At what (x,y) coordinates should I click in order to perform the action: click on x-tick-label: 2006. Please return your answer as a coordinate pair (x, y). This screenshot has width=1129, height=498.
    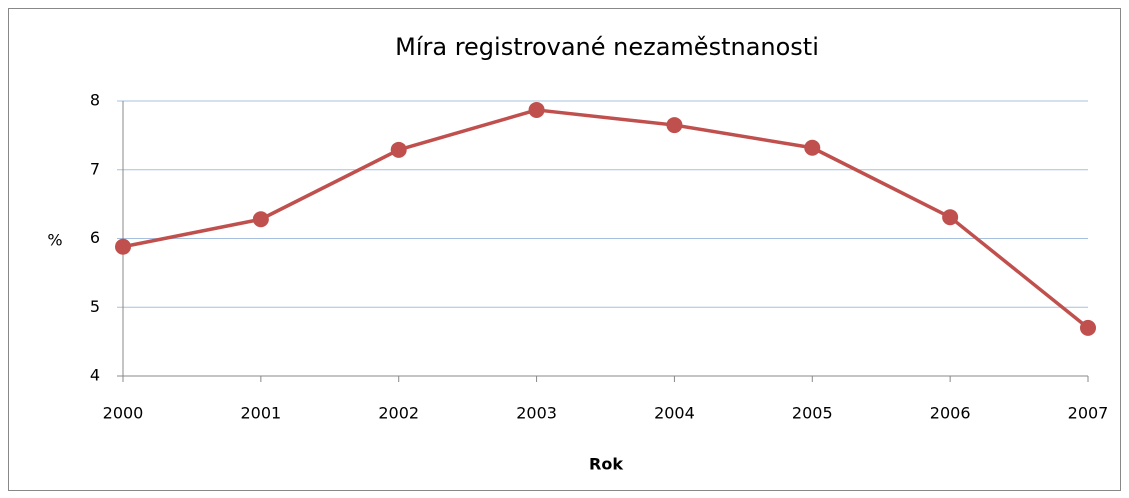
    Looking at the image, I should click on (950, 413).